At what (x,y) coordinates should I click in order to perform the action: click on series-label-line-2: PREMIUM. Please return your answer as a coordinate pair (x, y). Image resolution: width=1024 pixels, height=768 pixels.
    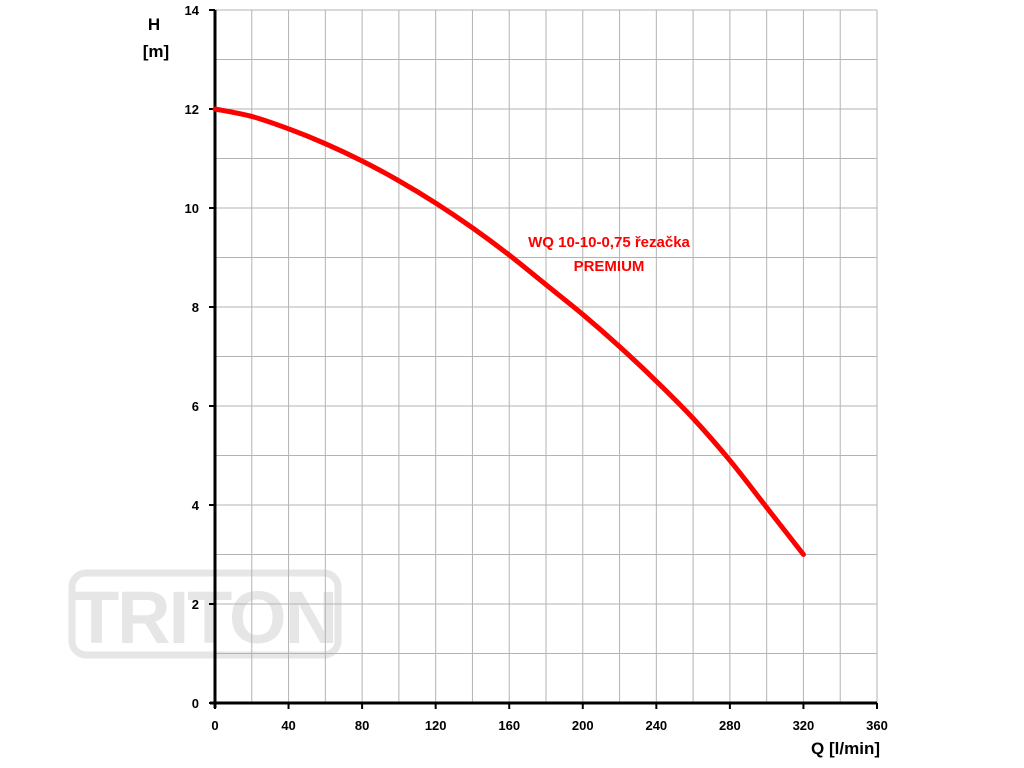
    Looking at the image, I should click on (609, 266).